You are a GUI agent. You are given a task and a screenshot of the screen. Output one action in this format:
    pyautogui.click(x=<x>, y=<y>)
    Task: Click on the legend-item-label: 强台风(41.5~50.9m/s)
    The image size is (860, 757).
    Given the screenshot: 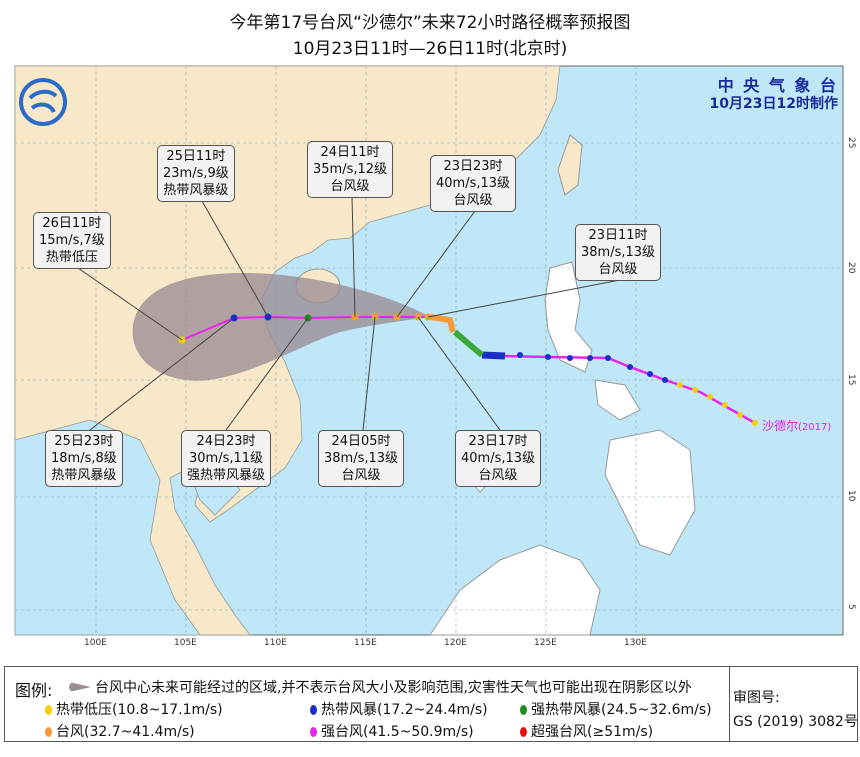 What is the action you would take?
    pyautogui.click(x=397, y=732)
    